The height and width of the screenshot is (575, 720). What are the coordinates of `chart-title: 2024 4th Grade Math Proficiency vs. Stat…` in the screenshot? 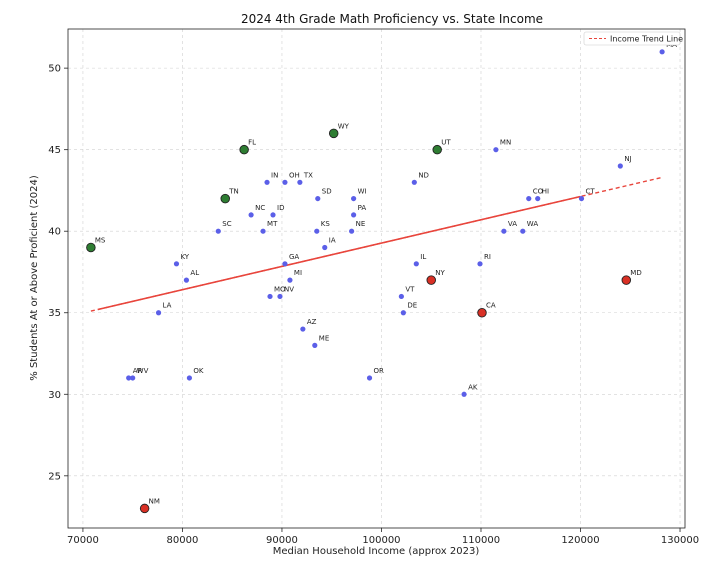 It's located at (392, 19).